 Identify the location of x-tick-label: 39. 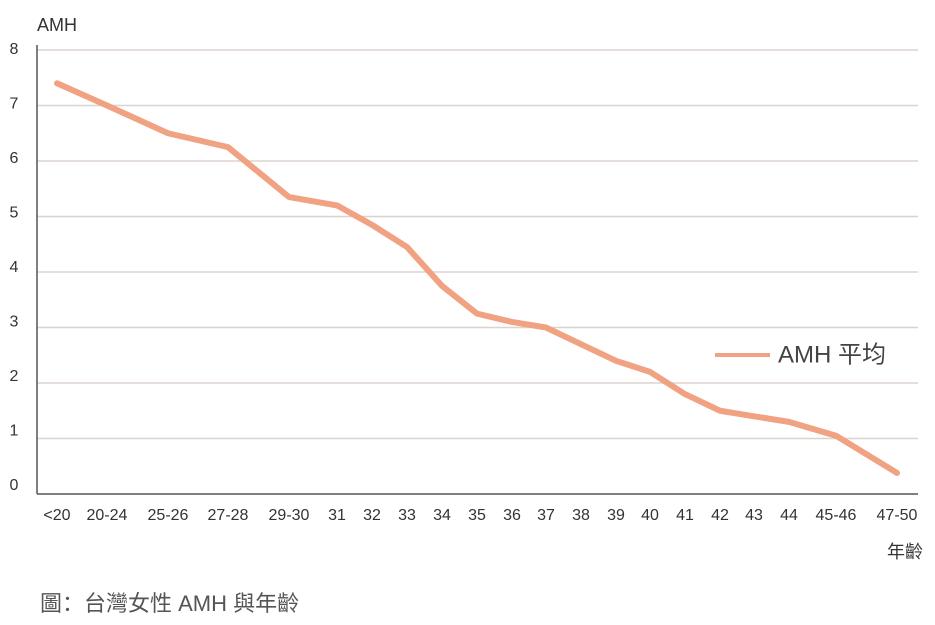
(616, 515).